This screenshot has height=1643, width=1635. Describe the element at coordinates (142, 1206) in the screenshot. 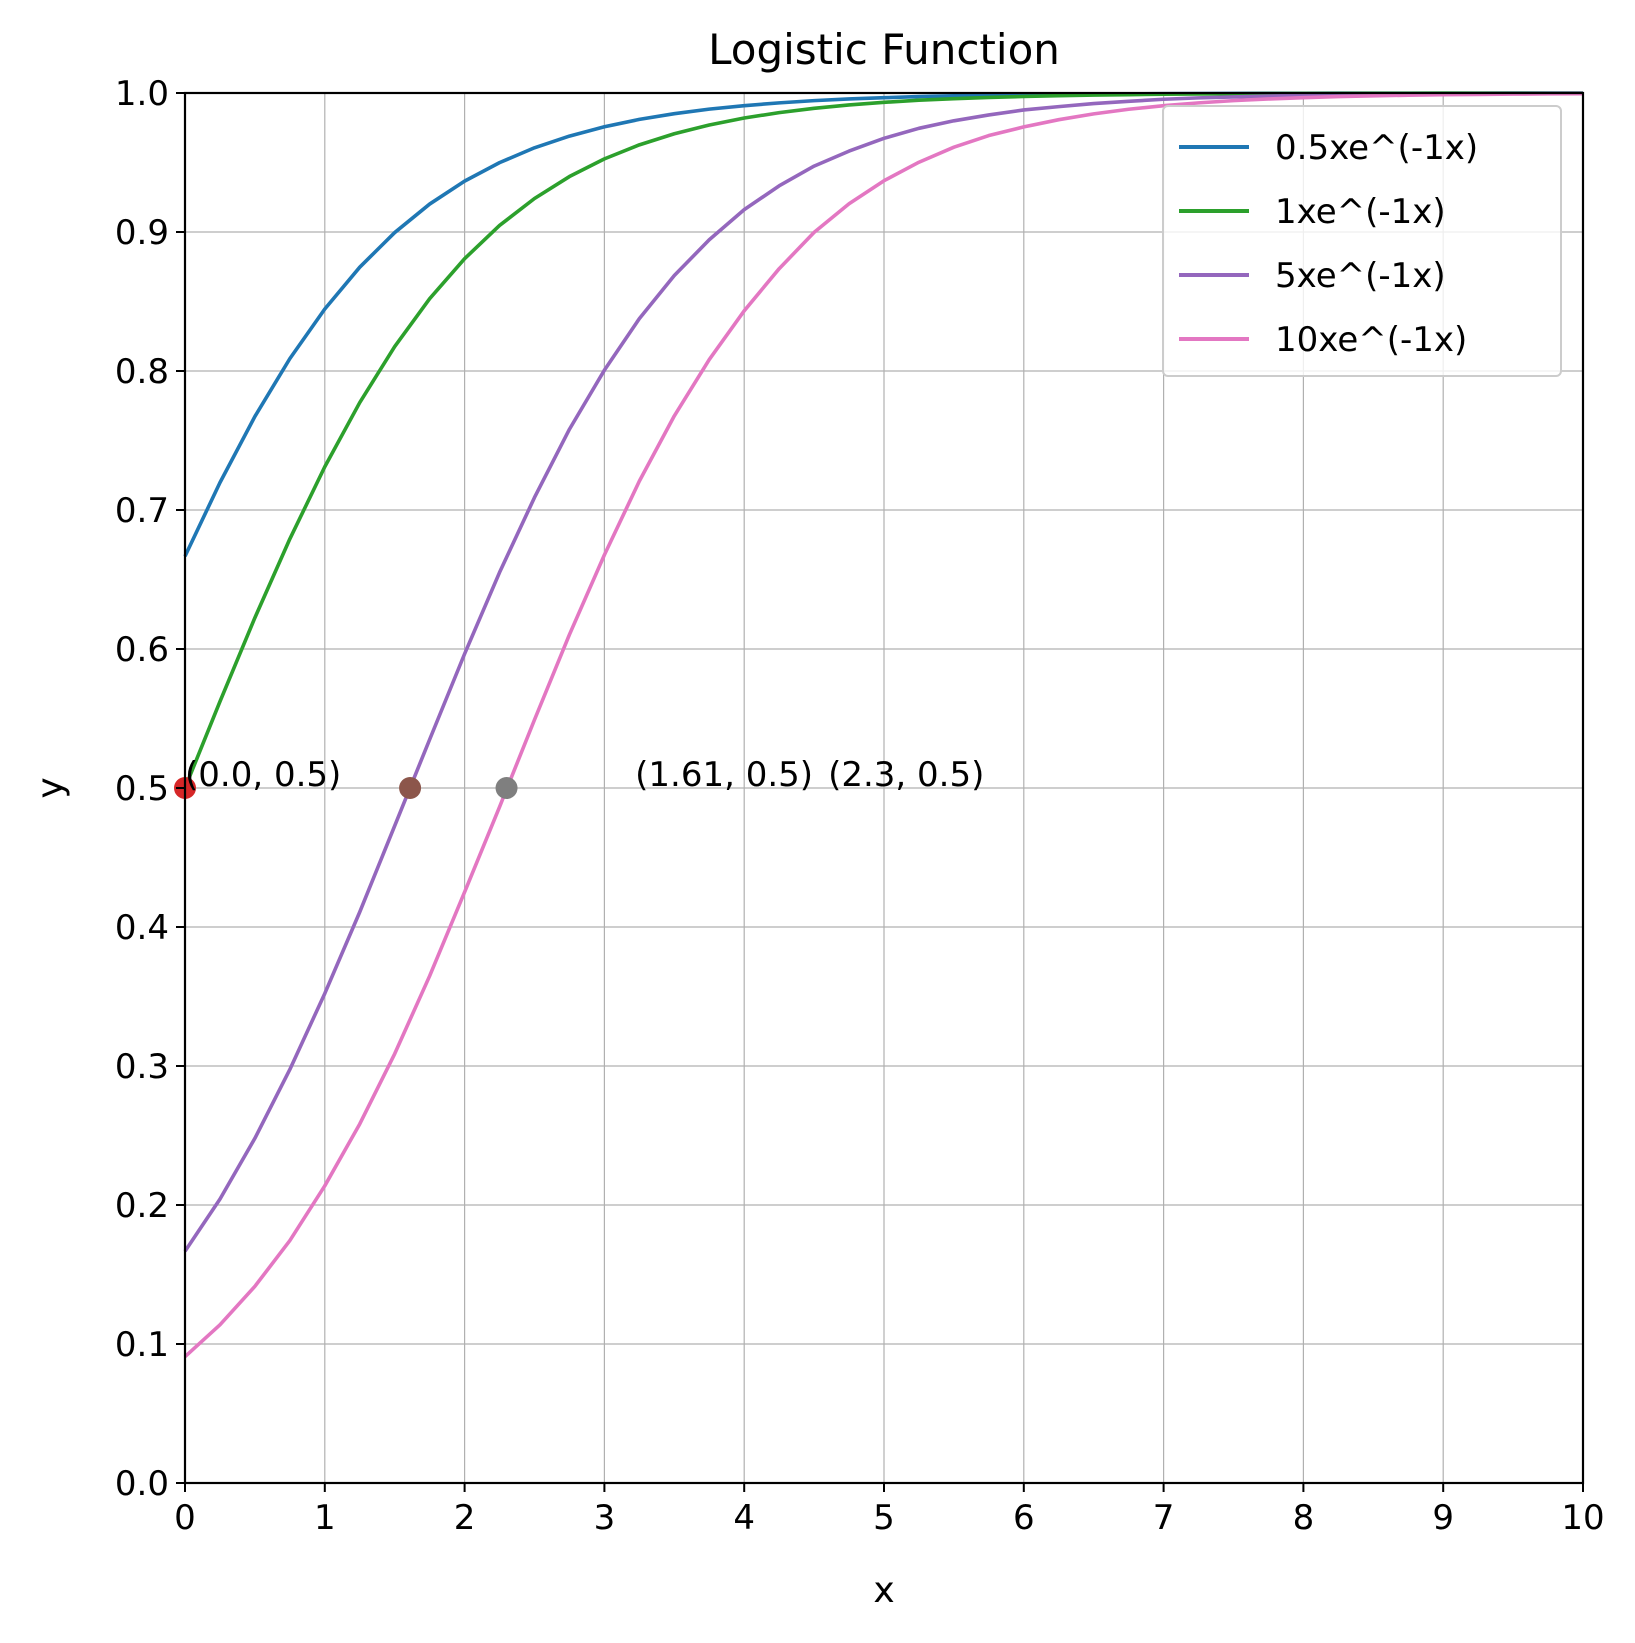

I see `y-tick-label: 0.2` at that location.